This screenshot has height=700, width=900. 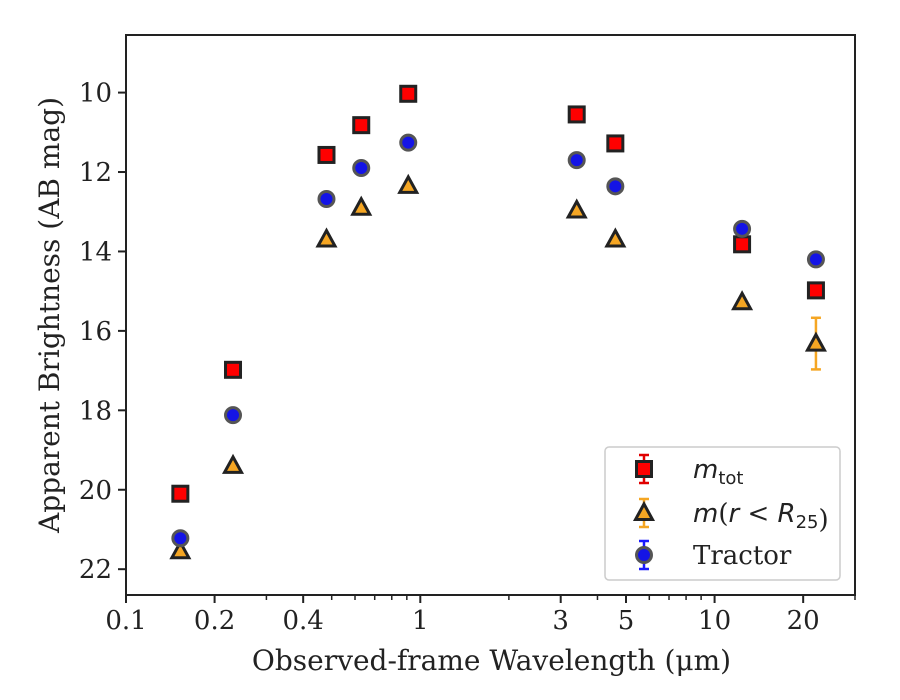 What do you see at coordinates (491, 660) in the screenshot?
I see `x-axis-label: Observed-frame Wavelength (μm)` at bounding box center [491, 660].